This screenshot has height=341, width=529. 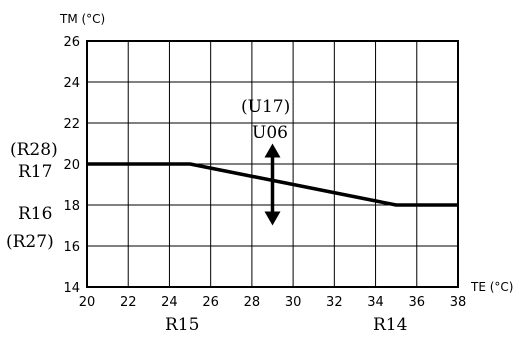 I want to click on x-tick-label: 30, so click(x=293, y=302).